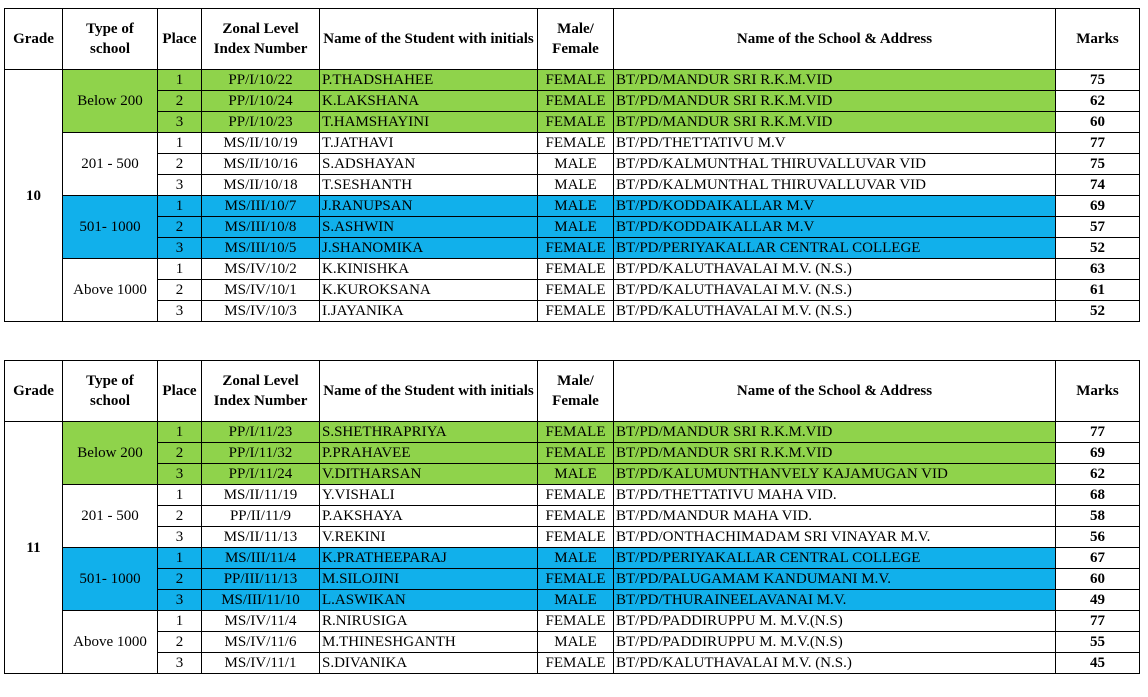  What do you see at coordinates (1097, 663) in the screenshot?
I see `marks-cell: 45` at bounding box center [1097, 663].